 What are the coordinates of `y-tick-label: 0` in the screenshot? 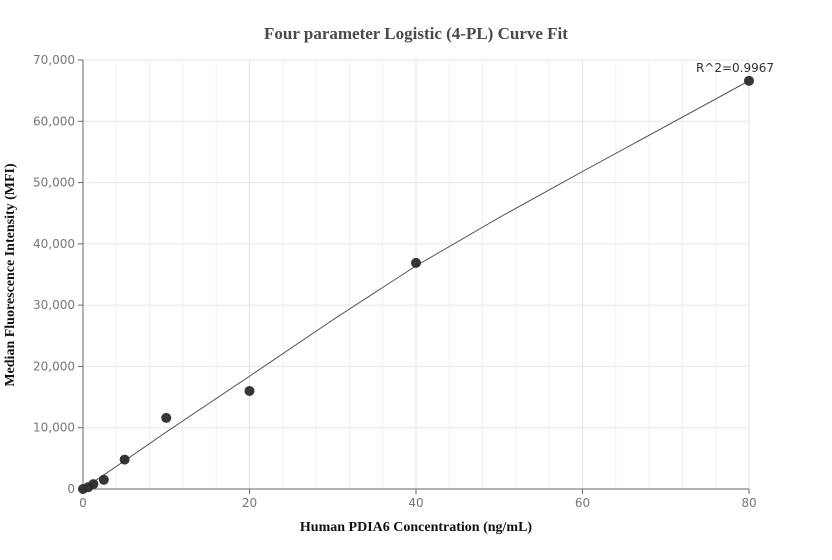 It's located at (71, 489).